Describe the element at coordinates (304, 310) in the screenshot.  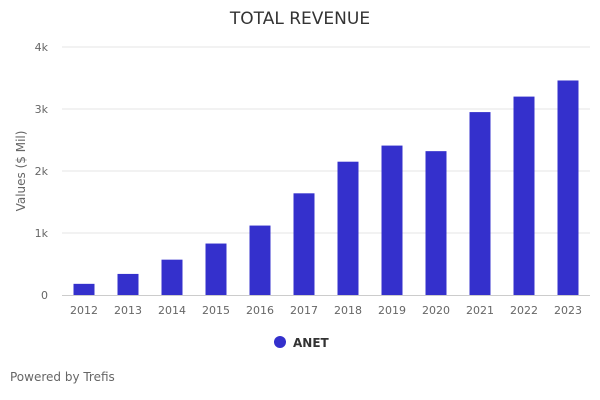
I see `x-tick-label: 2017` at that location.